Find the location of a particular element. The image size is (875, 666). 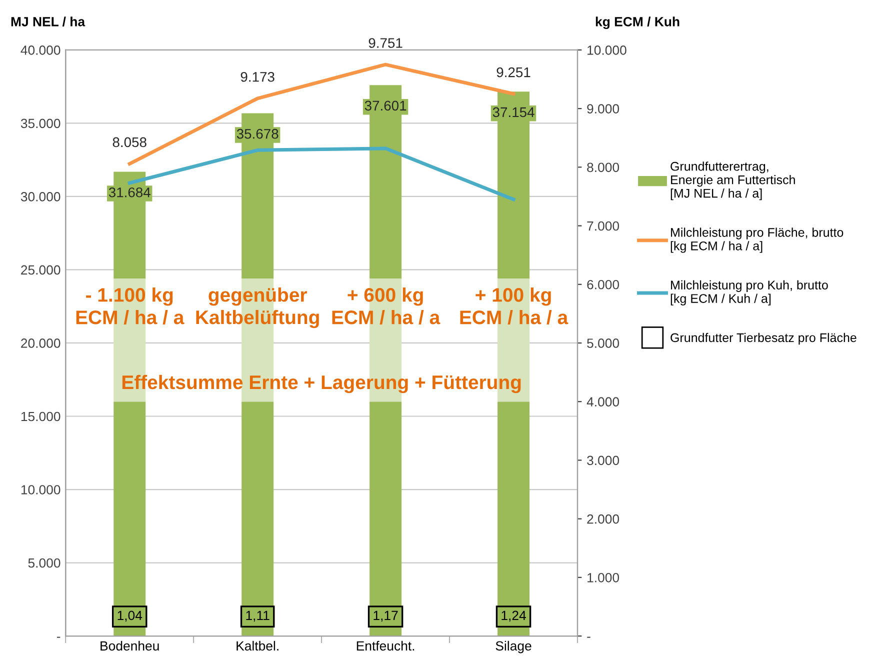

text: 1,11 is located at coordinates (258, 616).